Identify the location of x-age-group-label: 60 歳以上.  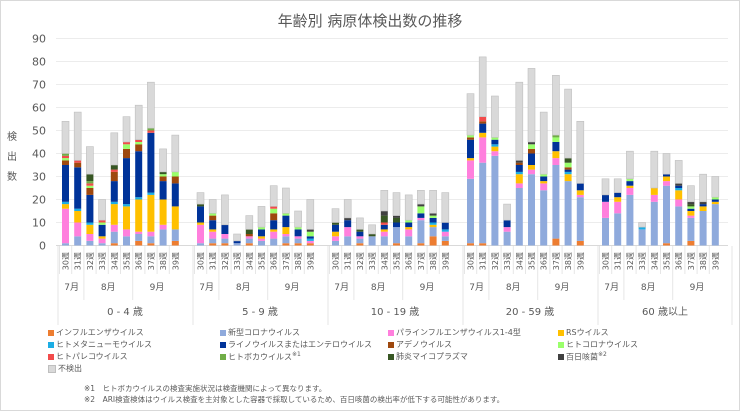
(665, 312).